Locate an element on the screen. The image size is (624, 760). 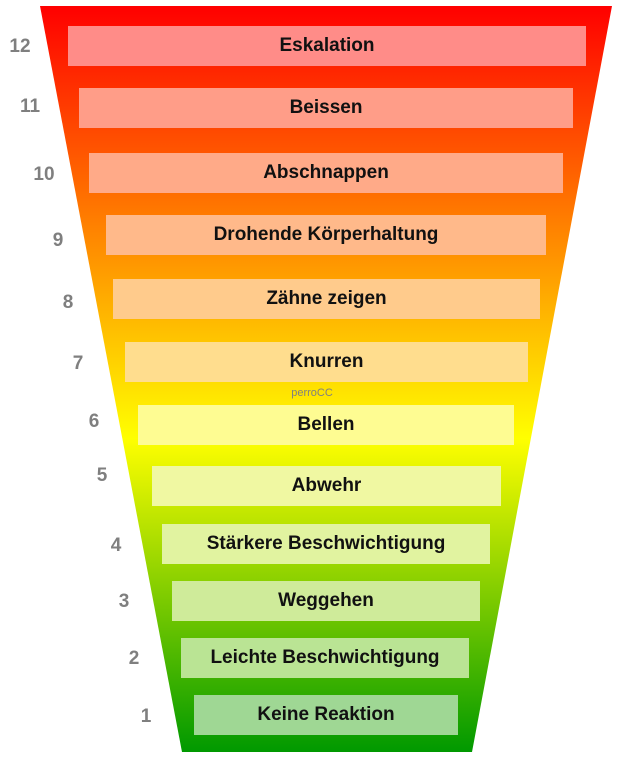
level-label: Leichte Beschwichtigung is located at coordinates (325, 657).